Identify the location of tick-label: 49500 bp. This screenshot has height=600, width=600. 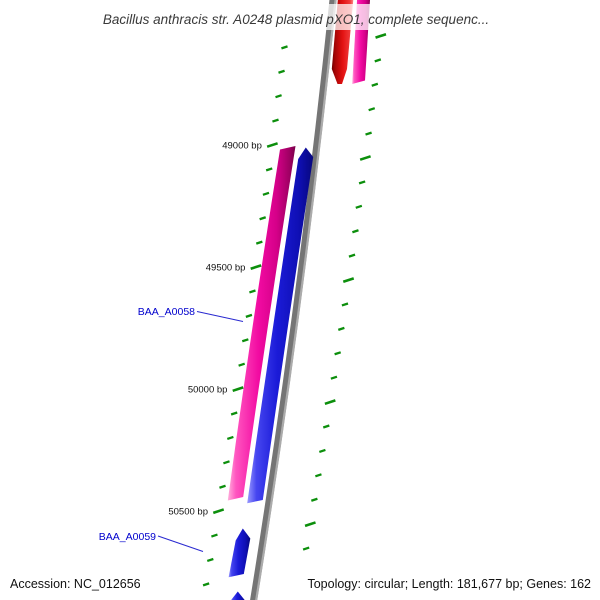
(226, 268).